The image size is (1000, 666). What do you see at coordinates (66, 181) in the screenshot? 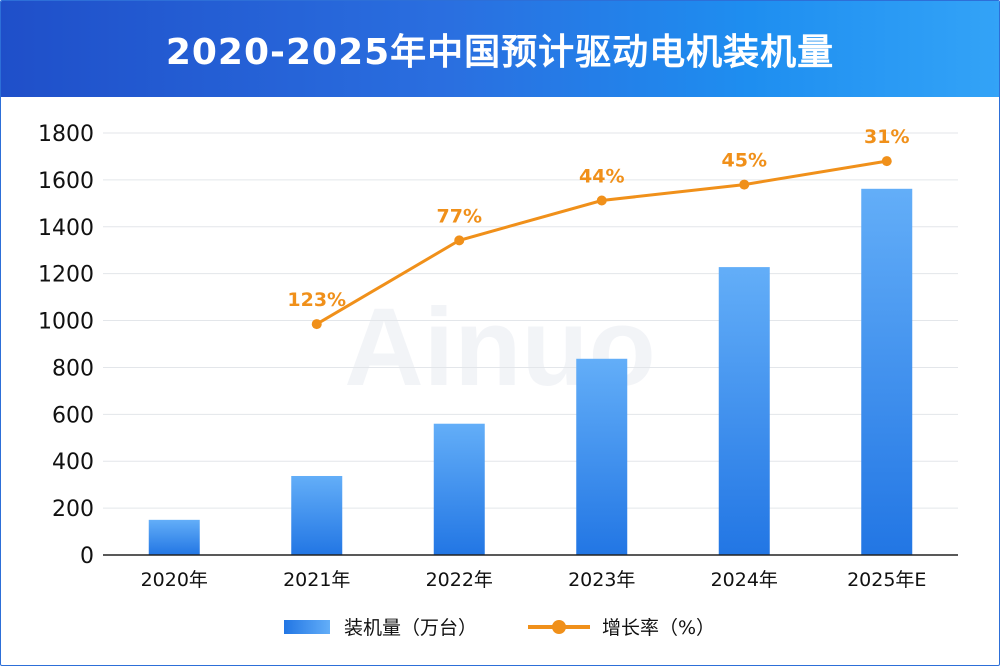
I see `y-tick-label: 1600` at bounding box center [66, 181].